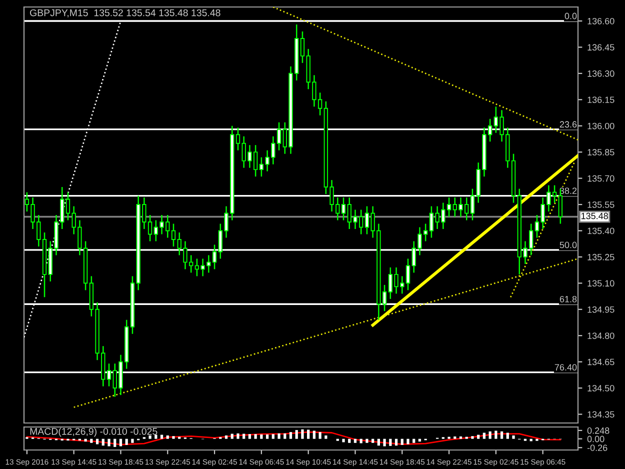 This screenshot has height=469, width=625. What do you see at coordinates (601, 126) in the screenshot?
I see `y-tick-label: 136.00` at bounding box center [601, 126].